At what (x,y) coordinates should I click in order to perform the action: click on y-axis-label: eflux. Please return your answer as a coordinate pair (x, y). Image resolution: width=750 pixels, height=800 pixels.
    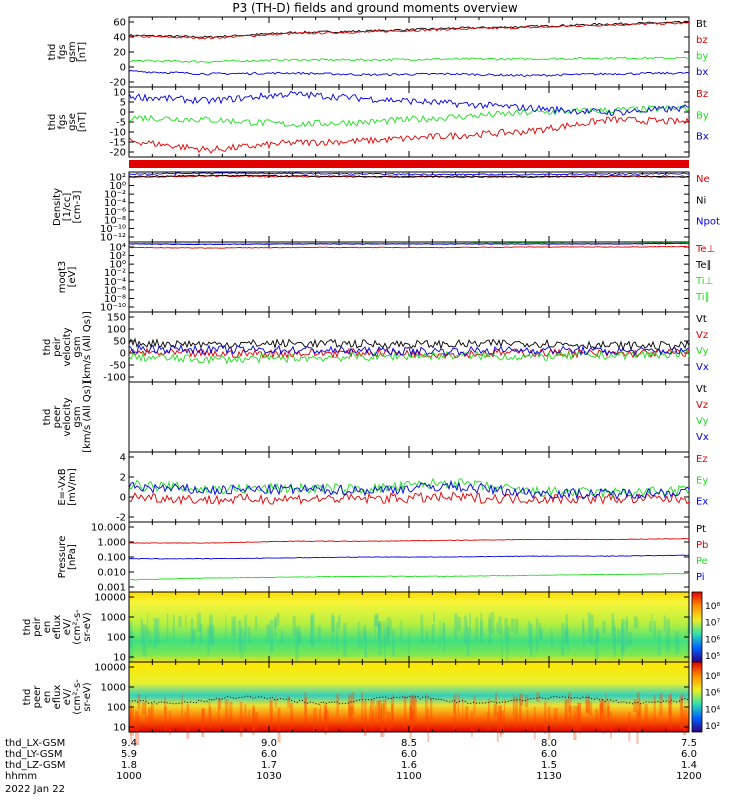
    Looking at the image, I should click on (57, 697).